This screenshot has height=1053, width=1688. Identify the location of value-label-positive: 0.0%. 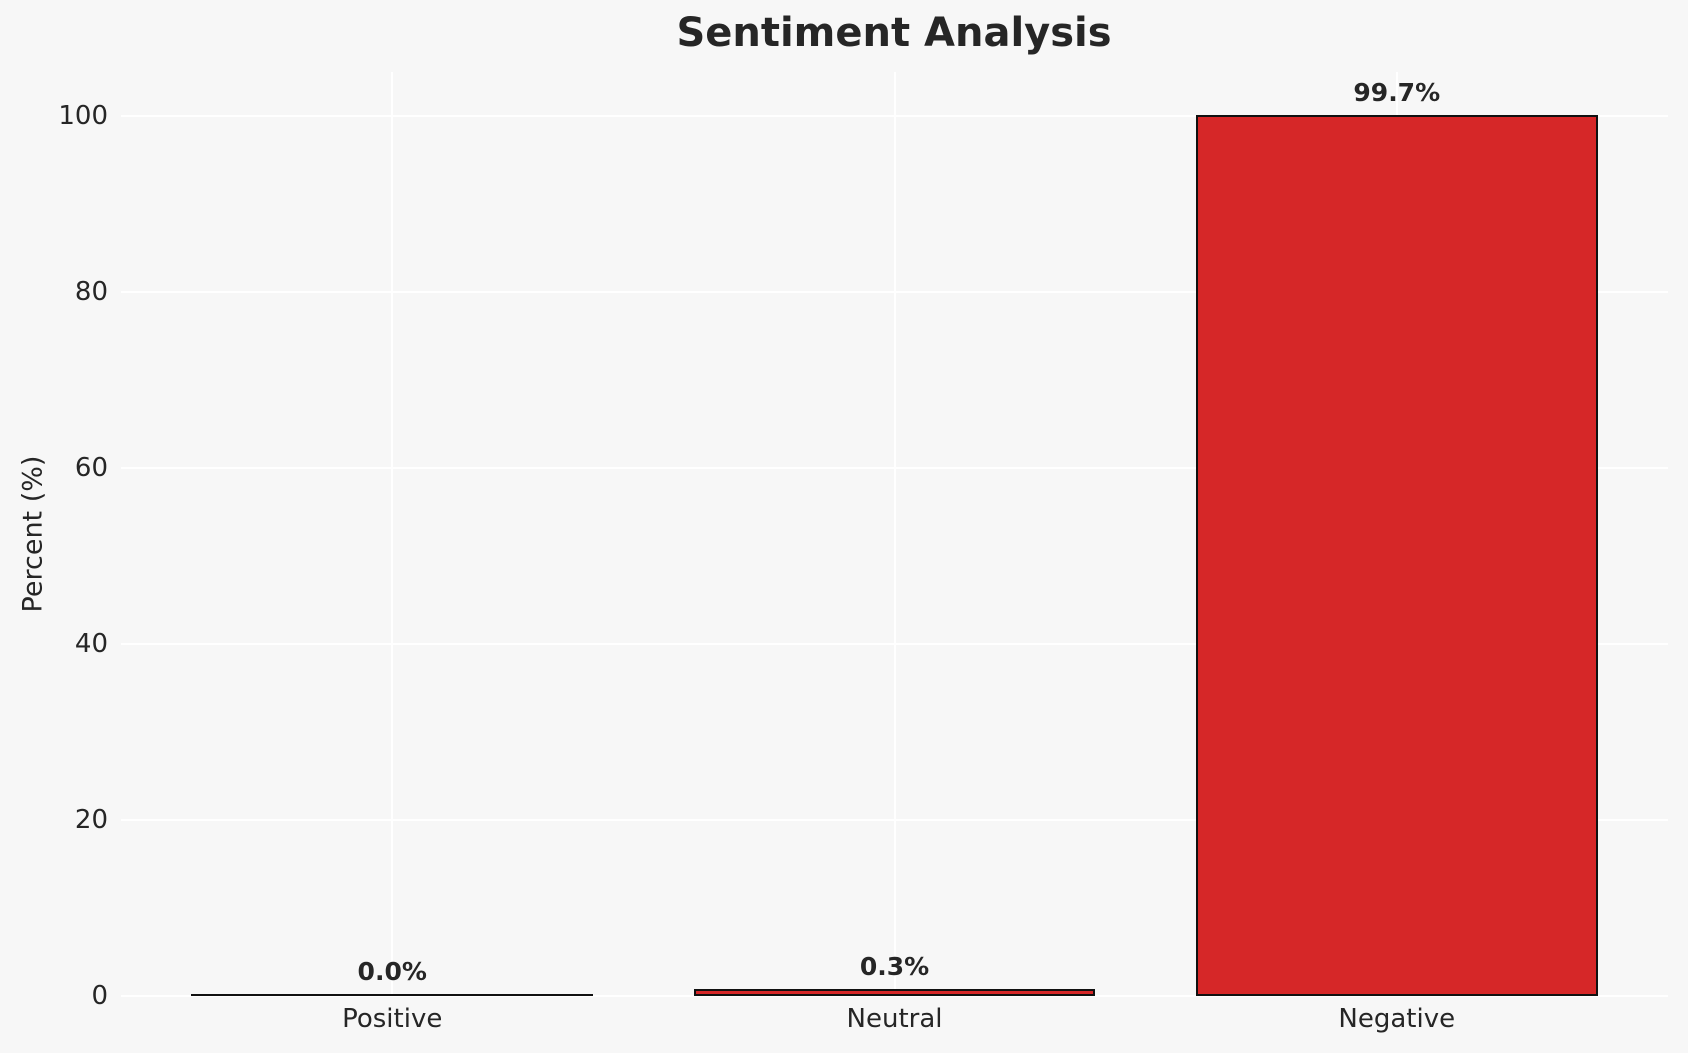
(392, 971).